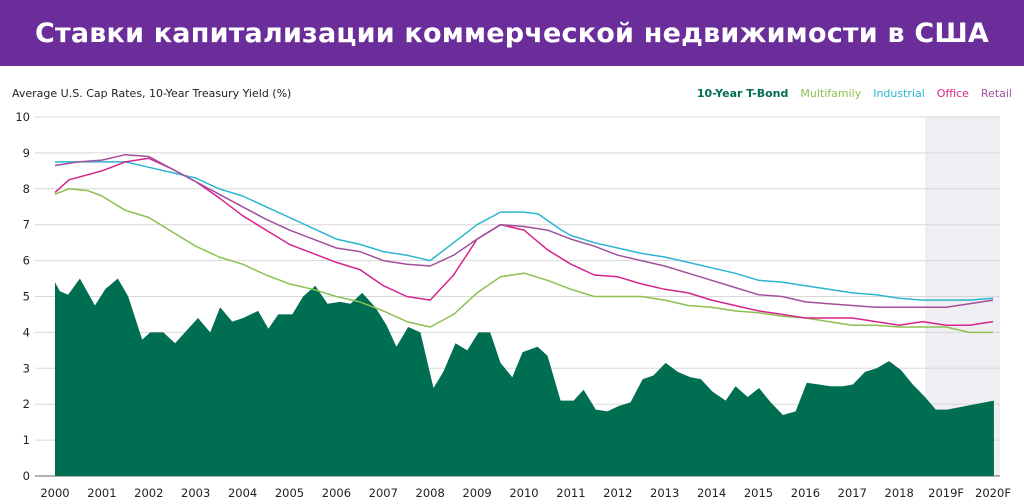 Image resolution: width=1024 pixels, height=504 pixels. Describe the element at coordinates (996, 93) in the screenshot. I see `legend-item-retail: Retail` at that location.